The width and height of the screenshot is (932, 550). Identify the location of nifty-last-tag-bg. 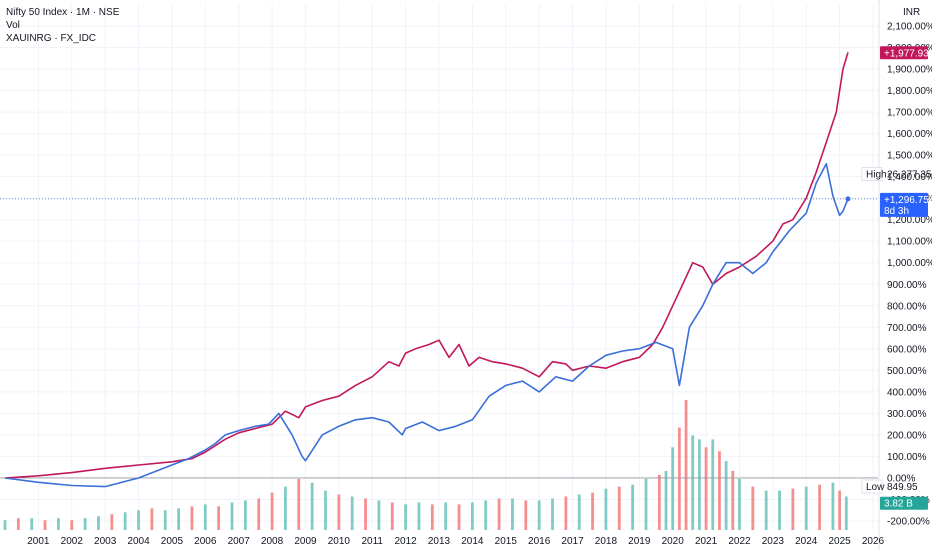
(904, 204).